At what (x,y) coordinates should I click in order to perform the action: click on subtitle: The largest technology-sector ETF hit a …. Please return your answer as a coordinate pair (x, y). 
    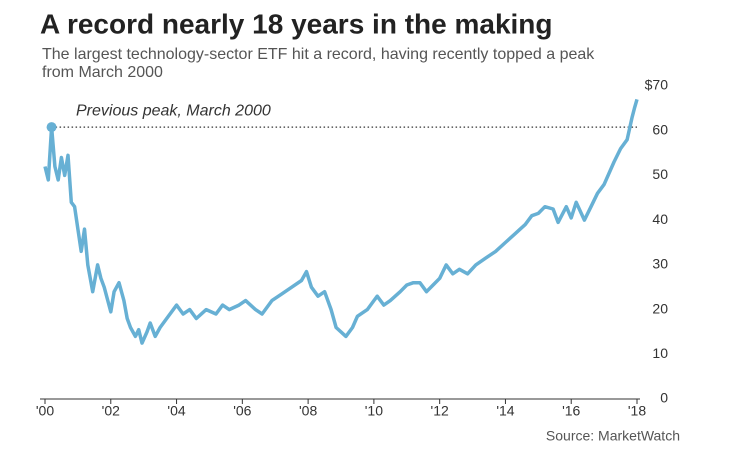
    Looking at the image, I should click on (318, 54).